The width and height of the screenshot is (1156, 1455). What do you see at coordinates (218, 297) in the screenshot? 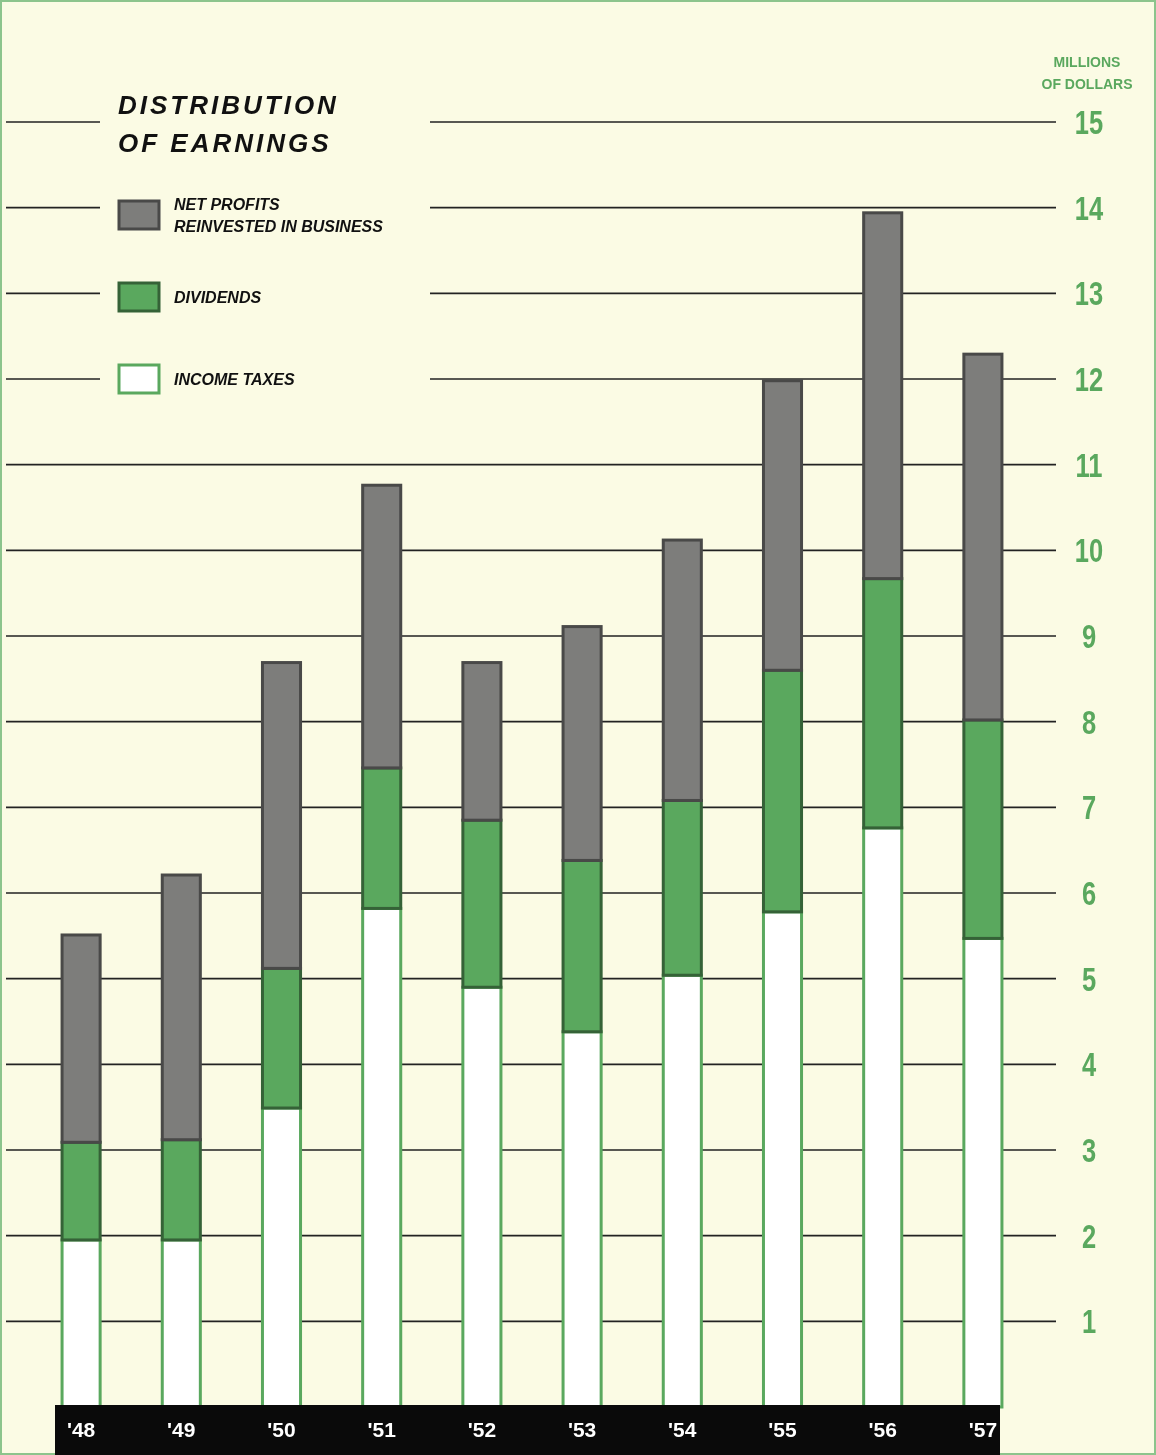
I see `legend-label: DIVIDENDS` at bounding box center [218, 297].